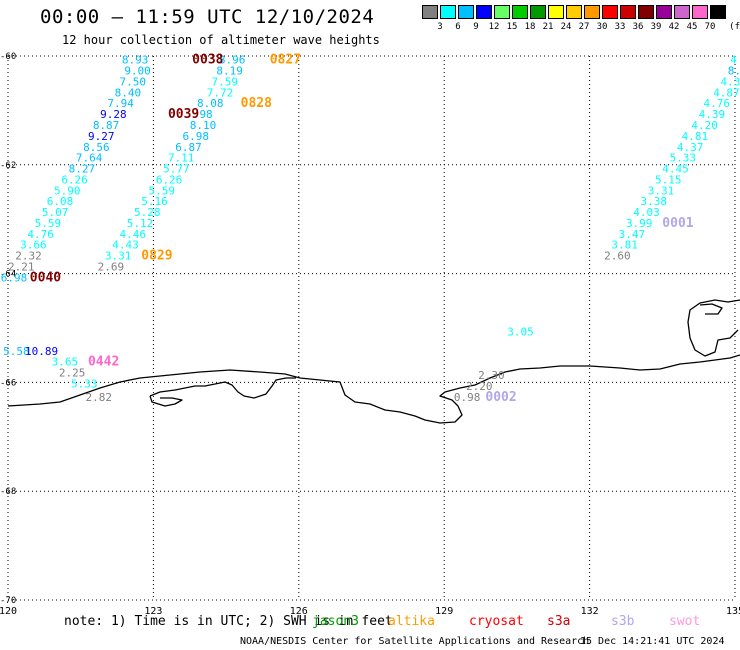 The image size is (740, 650). I want to click on legend-label: 9, so click(476, 27).